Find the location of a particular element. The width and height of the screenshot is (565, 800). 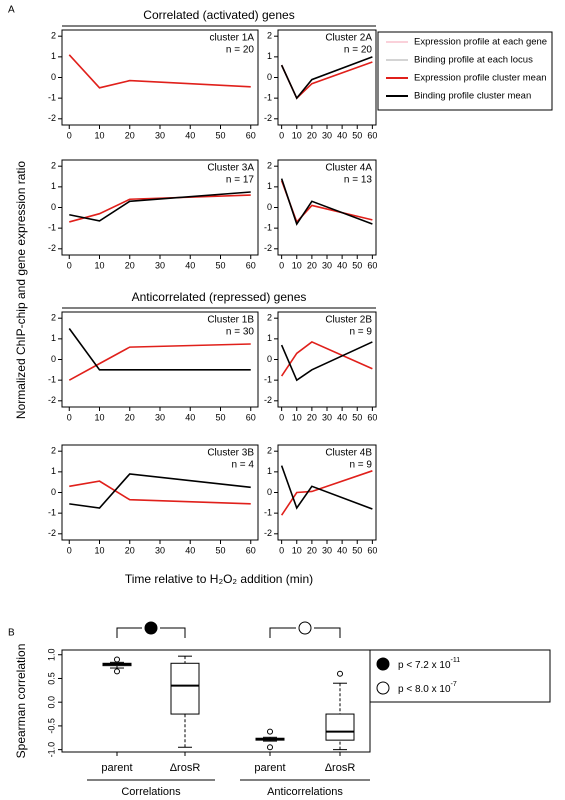

cluster-title: Cluster 4B is located at coordinates (348, 453).